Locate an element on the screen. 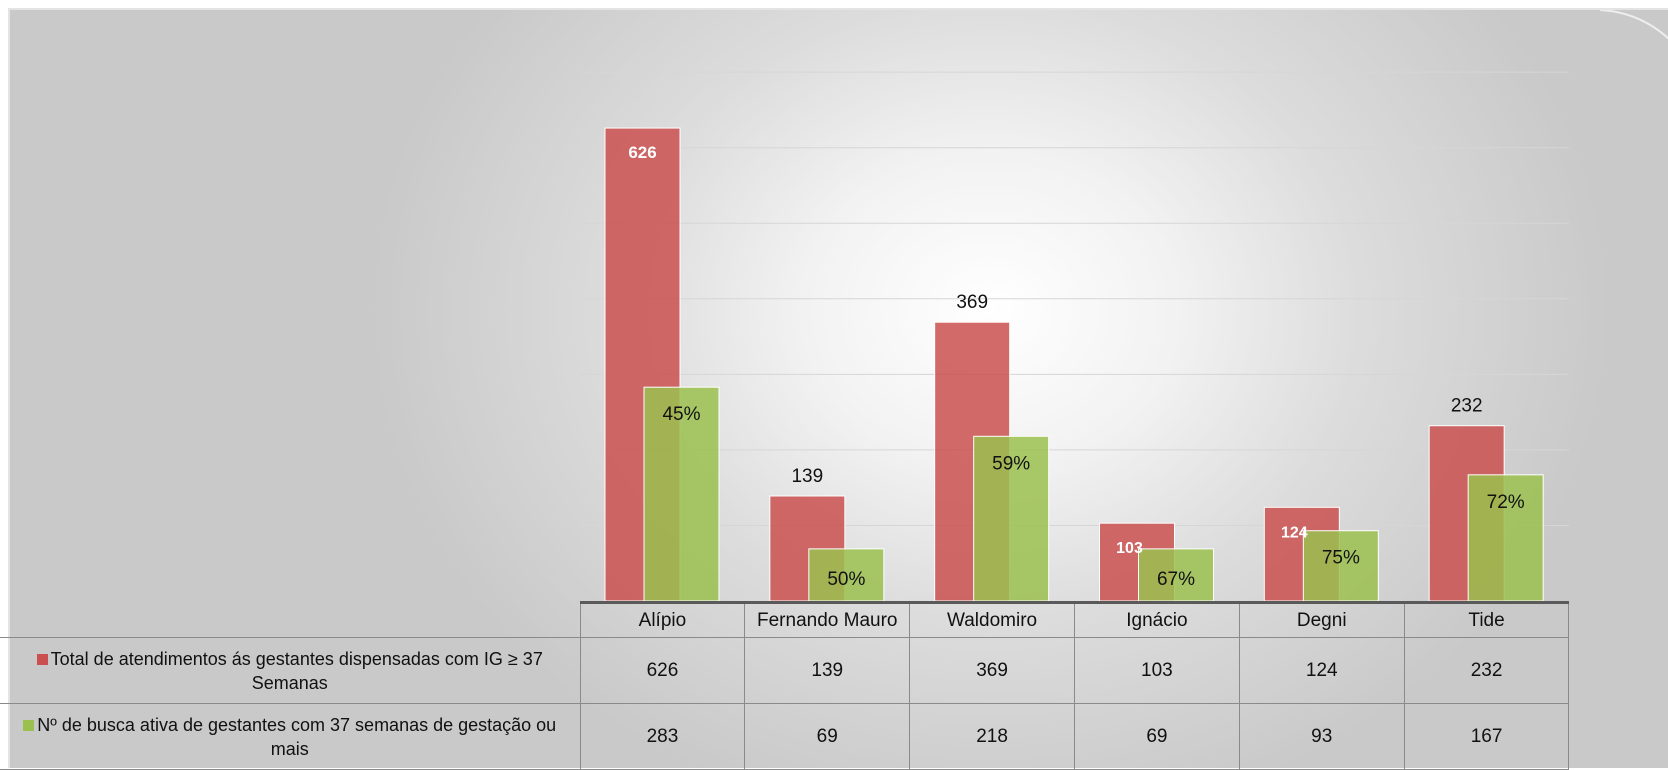 Image resolution: width=1668 pixels, height=770 pixels. data-label-total: 139 is located at coordinates (807, 476).